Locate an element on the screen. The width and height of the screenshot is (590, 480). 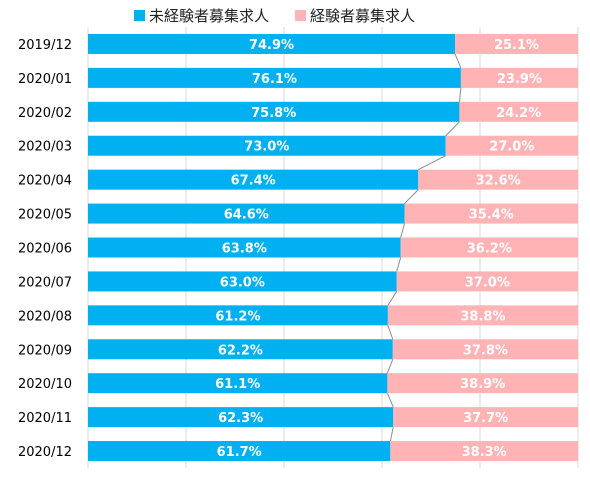
data-label-series-1: 63.0% is located at coordinates (242, 282).